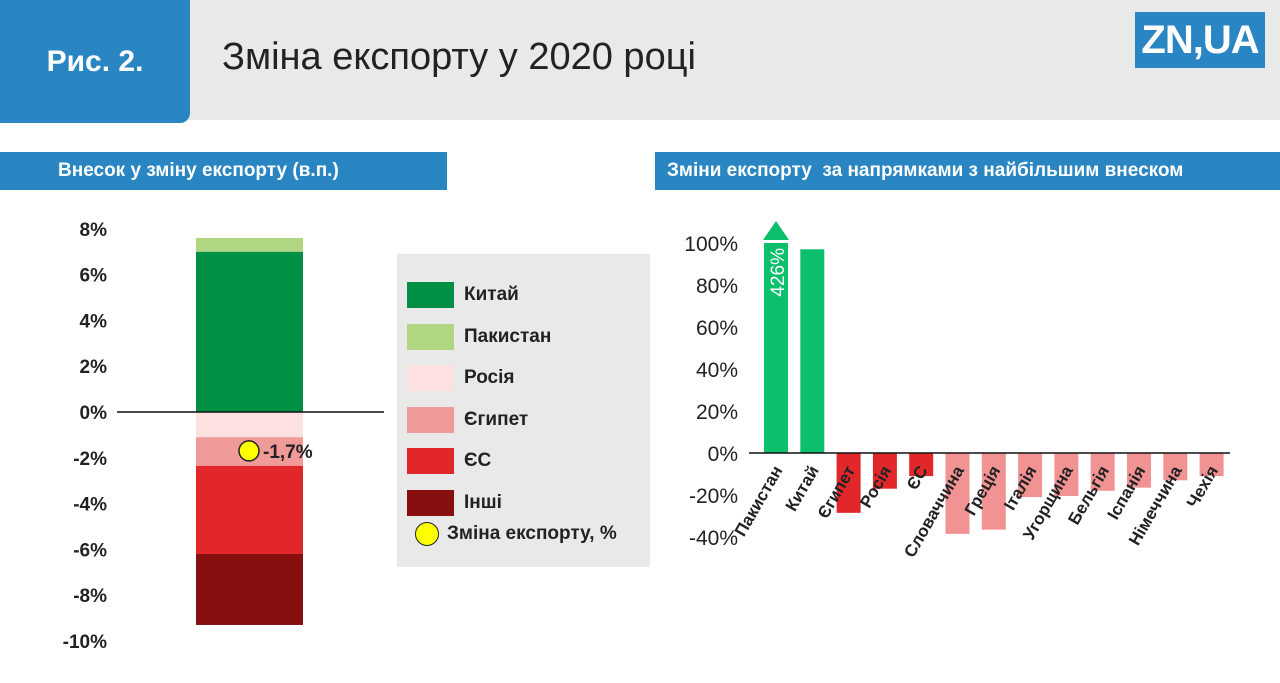 The image size is (1280, 683). Describe the element at coordinates (717, 286) in the screenshot. I see `y-tick-label: 80%` at that location.